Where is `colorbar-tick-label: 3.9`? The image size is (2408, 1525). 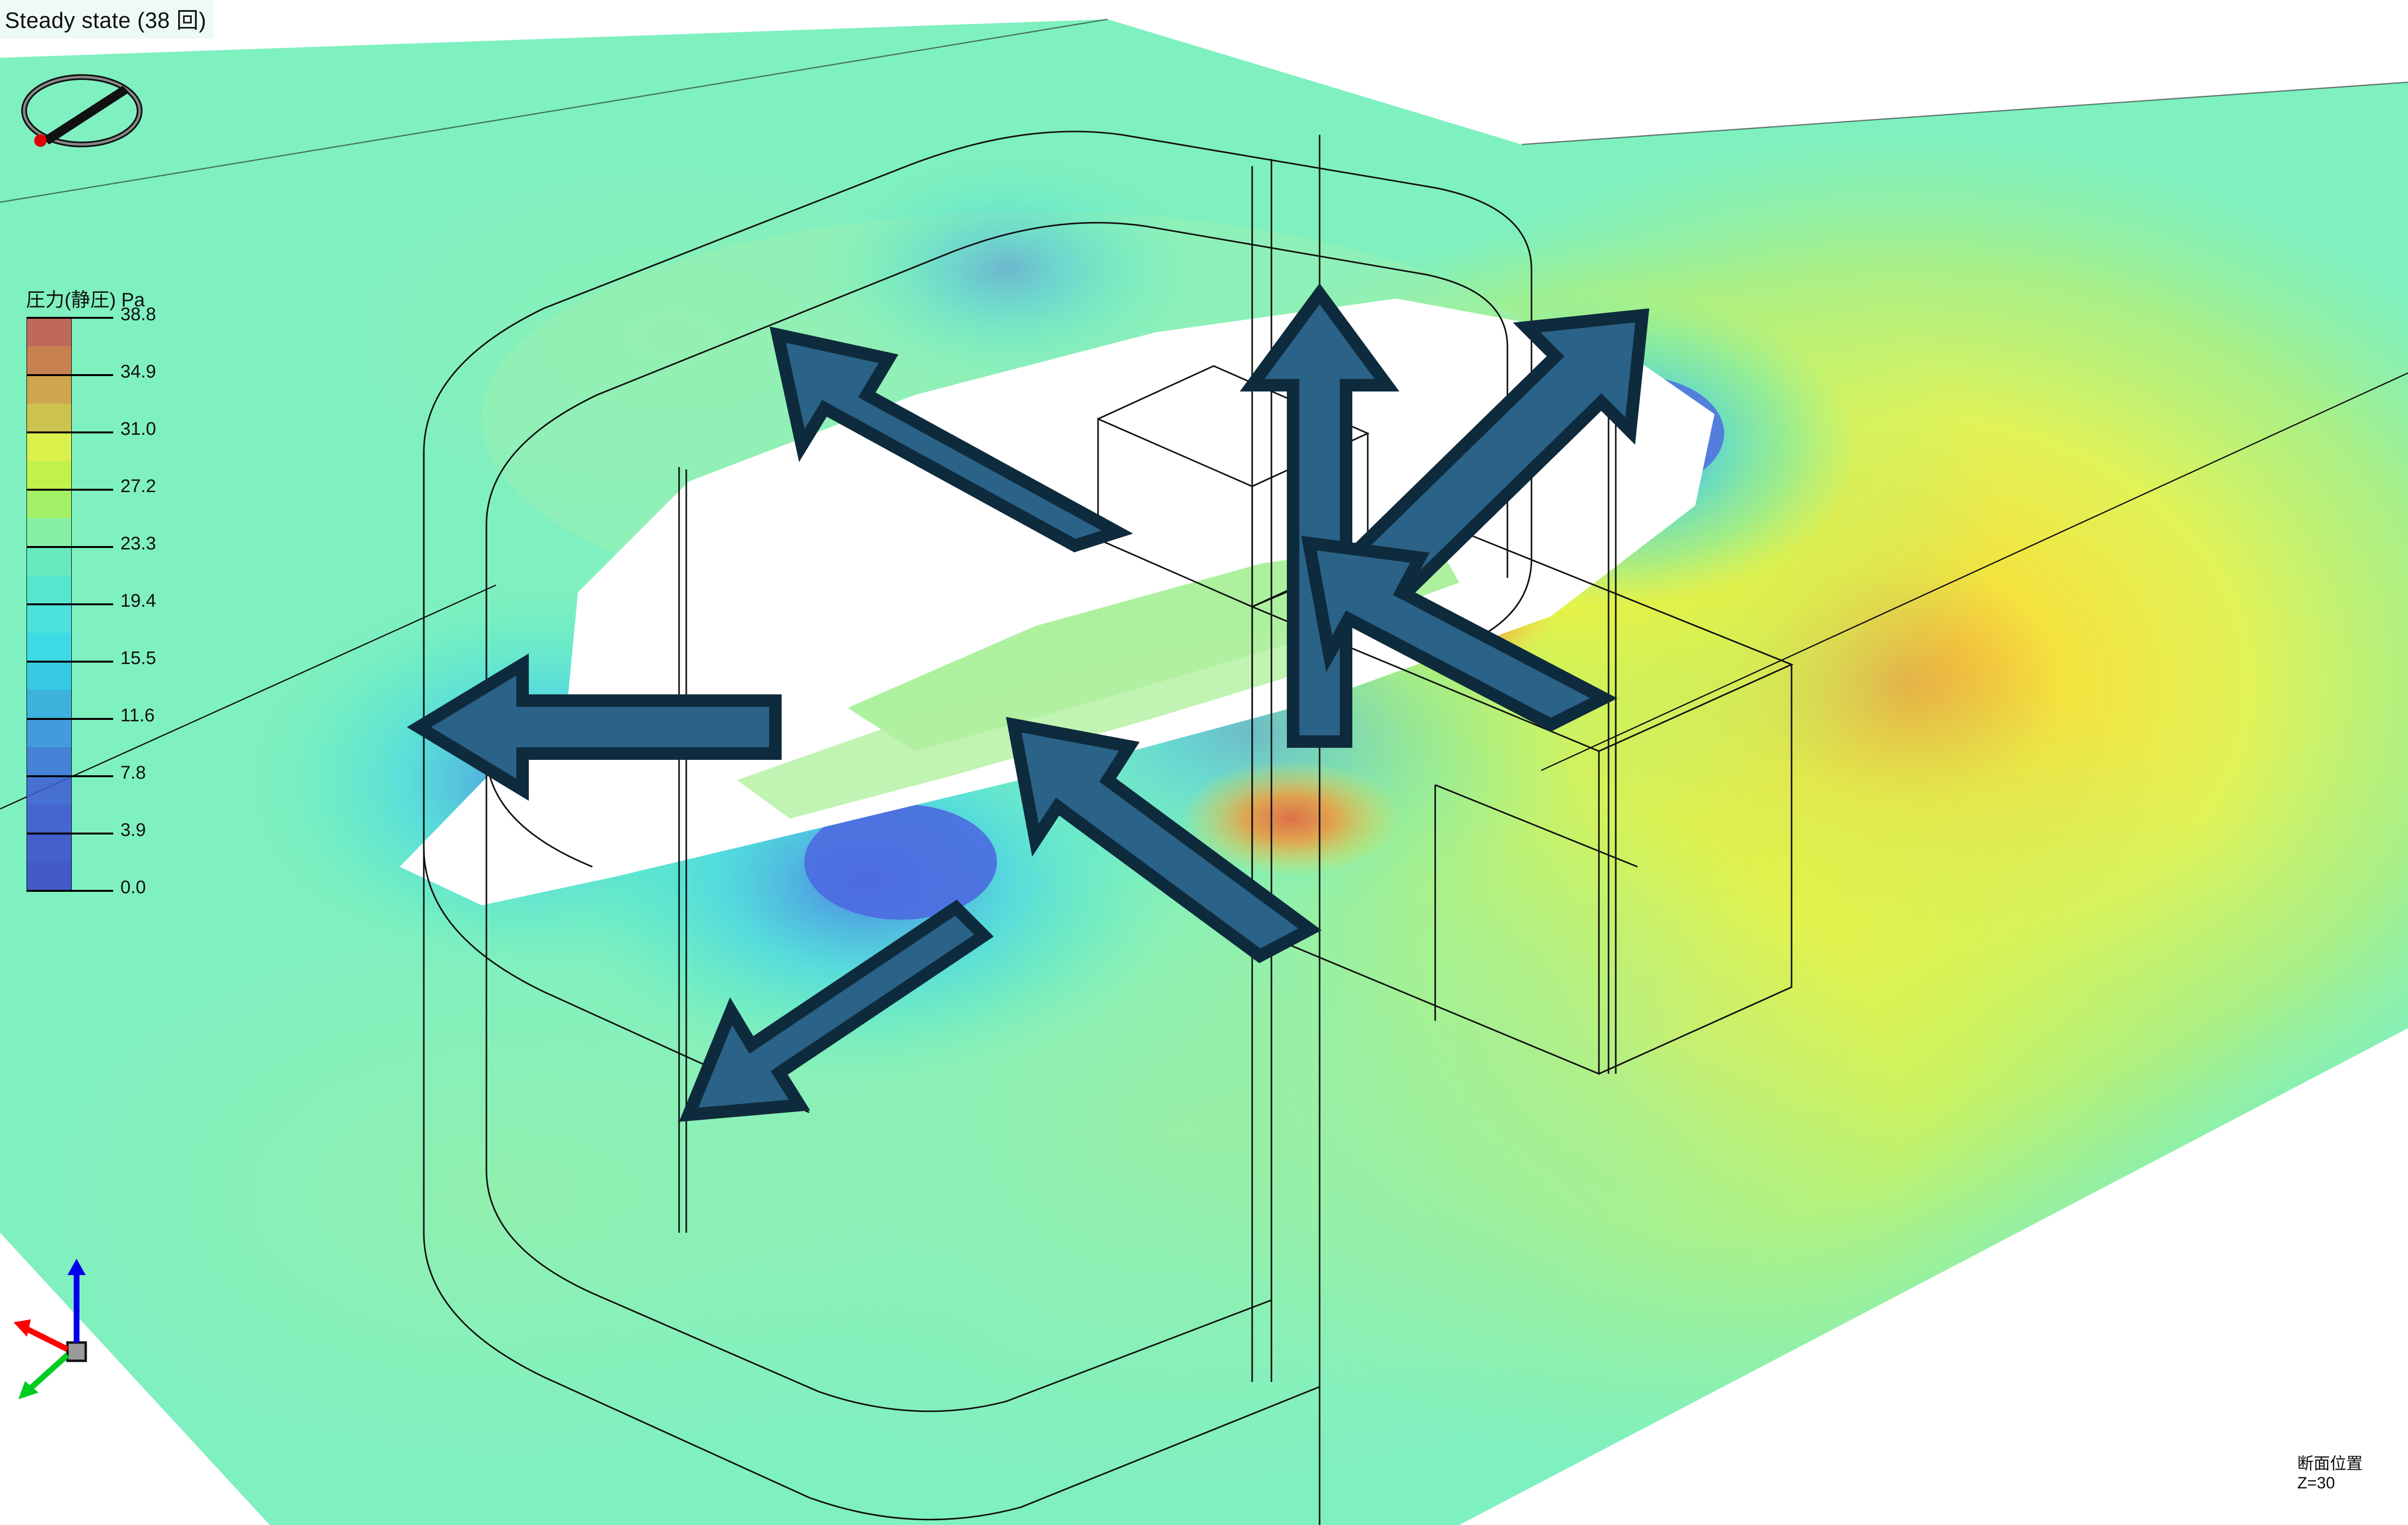
colorbar-tick-label: 3.9 is located at coordinates (133, 830).